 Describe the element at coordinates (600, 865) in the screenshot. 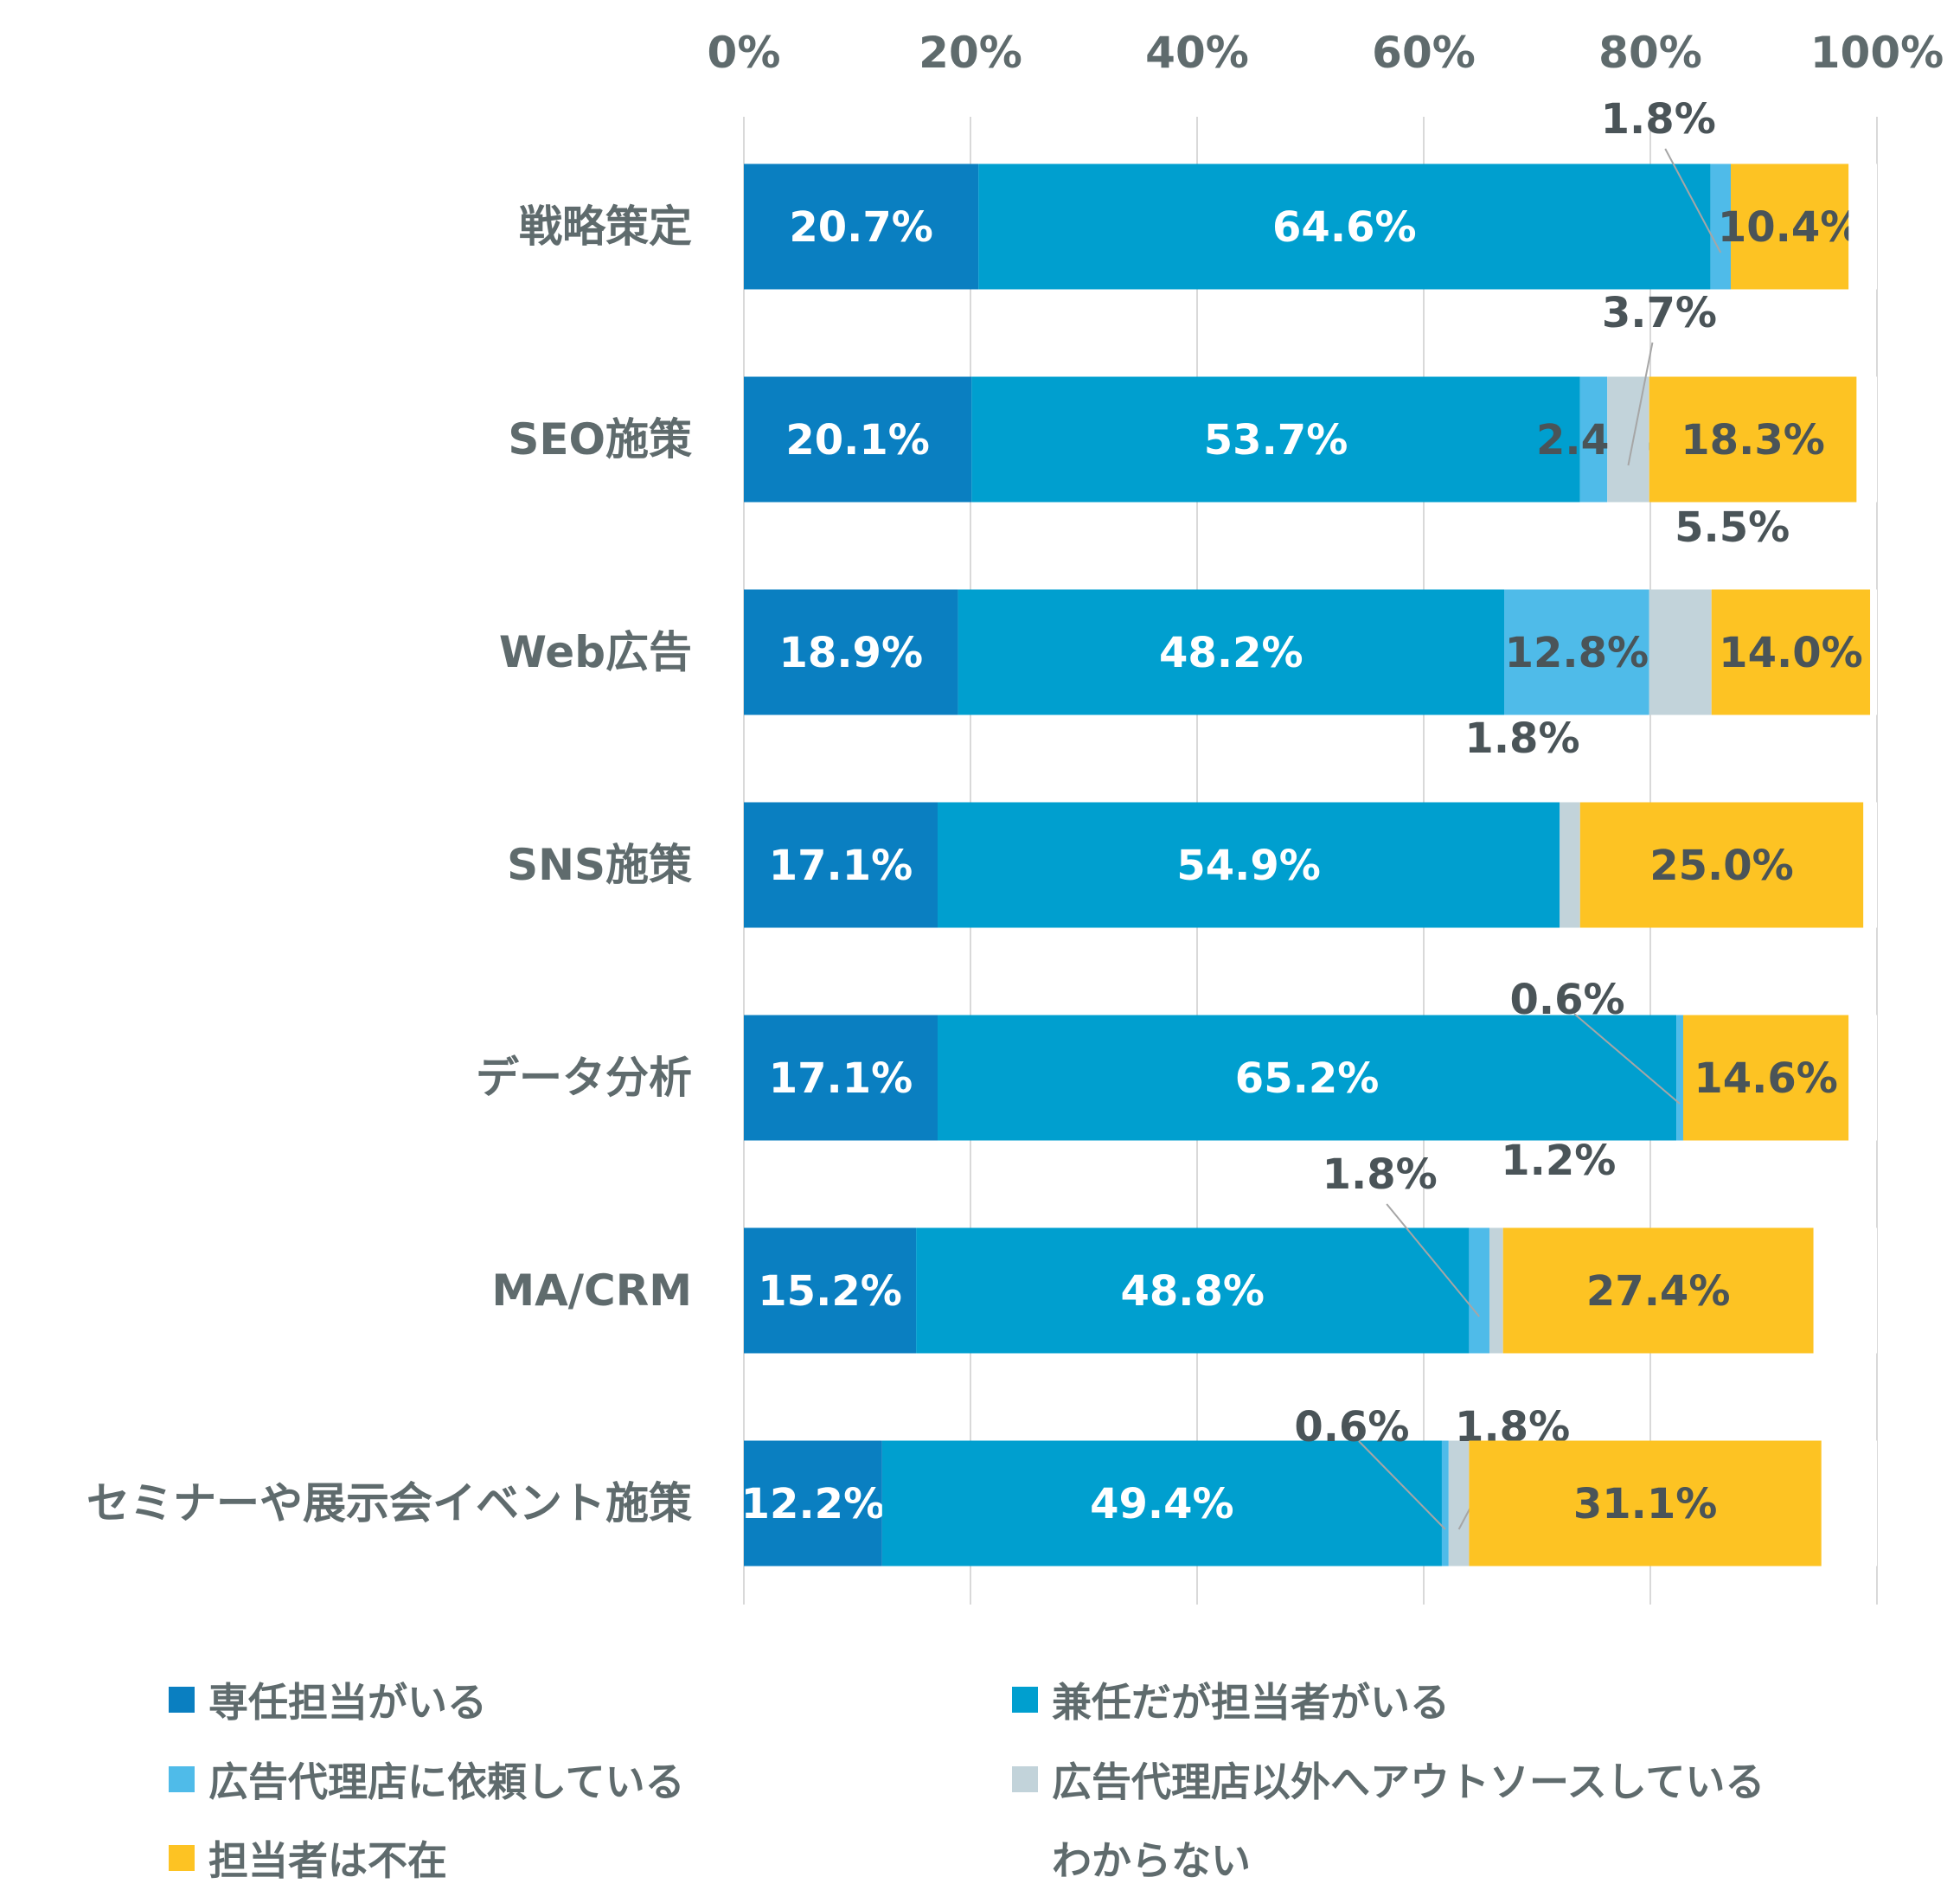

I see `category-label: SNS施策` at that location.